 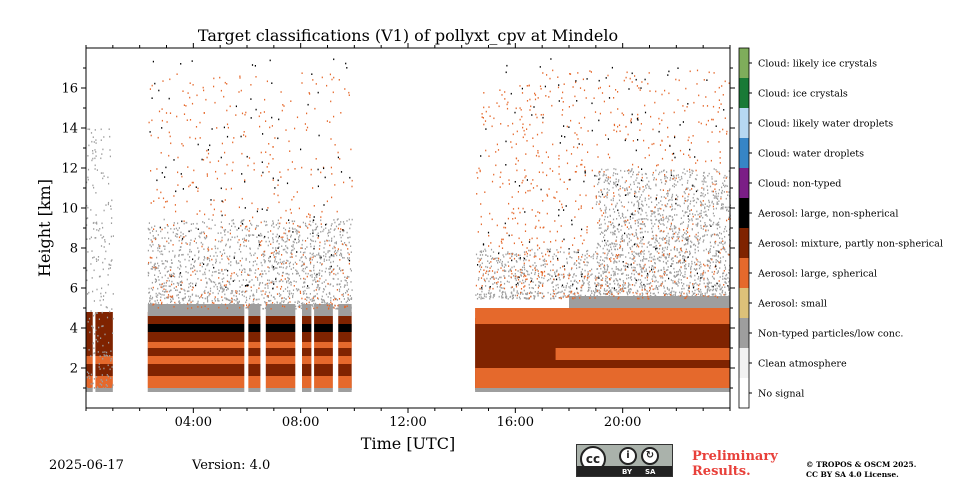 What do you see at coordinates (803, 94) in the screenshot?
I see `colorbar-label: Cloud: ice crystals` at bounding box center [803, 94].